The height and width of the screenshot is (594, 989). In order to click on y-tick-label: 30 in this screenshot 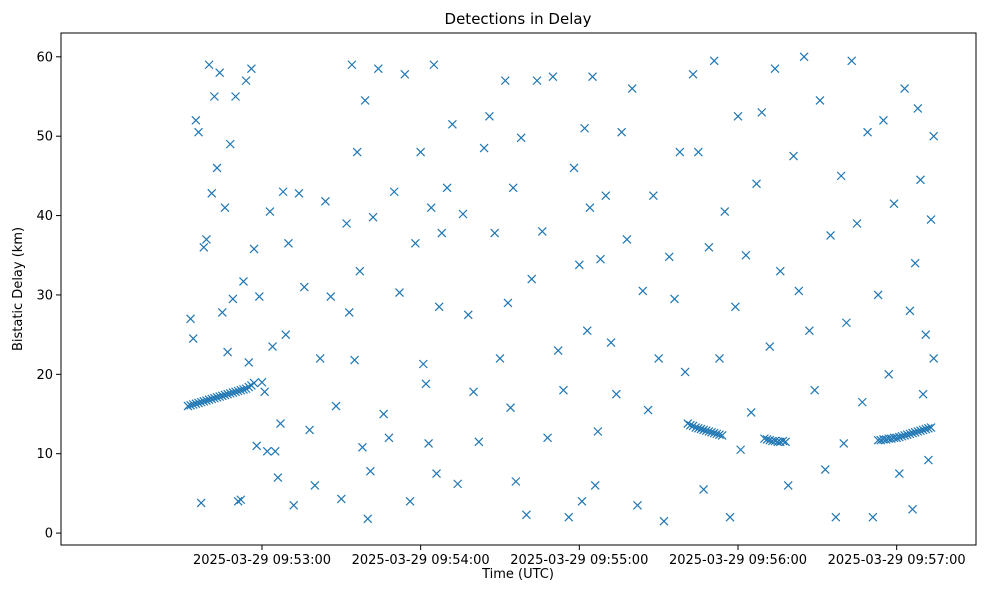, I will do `click(44, 295)`.